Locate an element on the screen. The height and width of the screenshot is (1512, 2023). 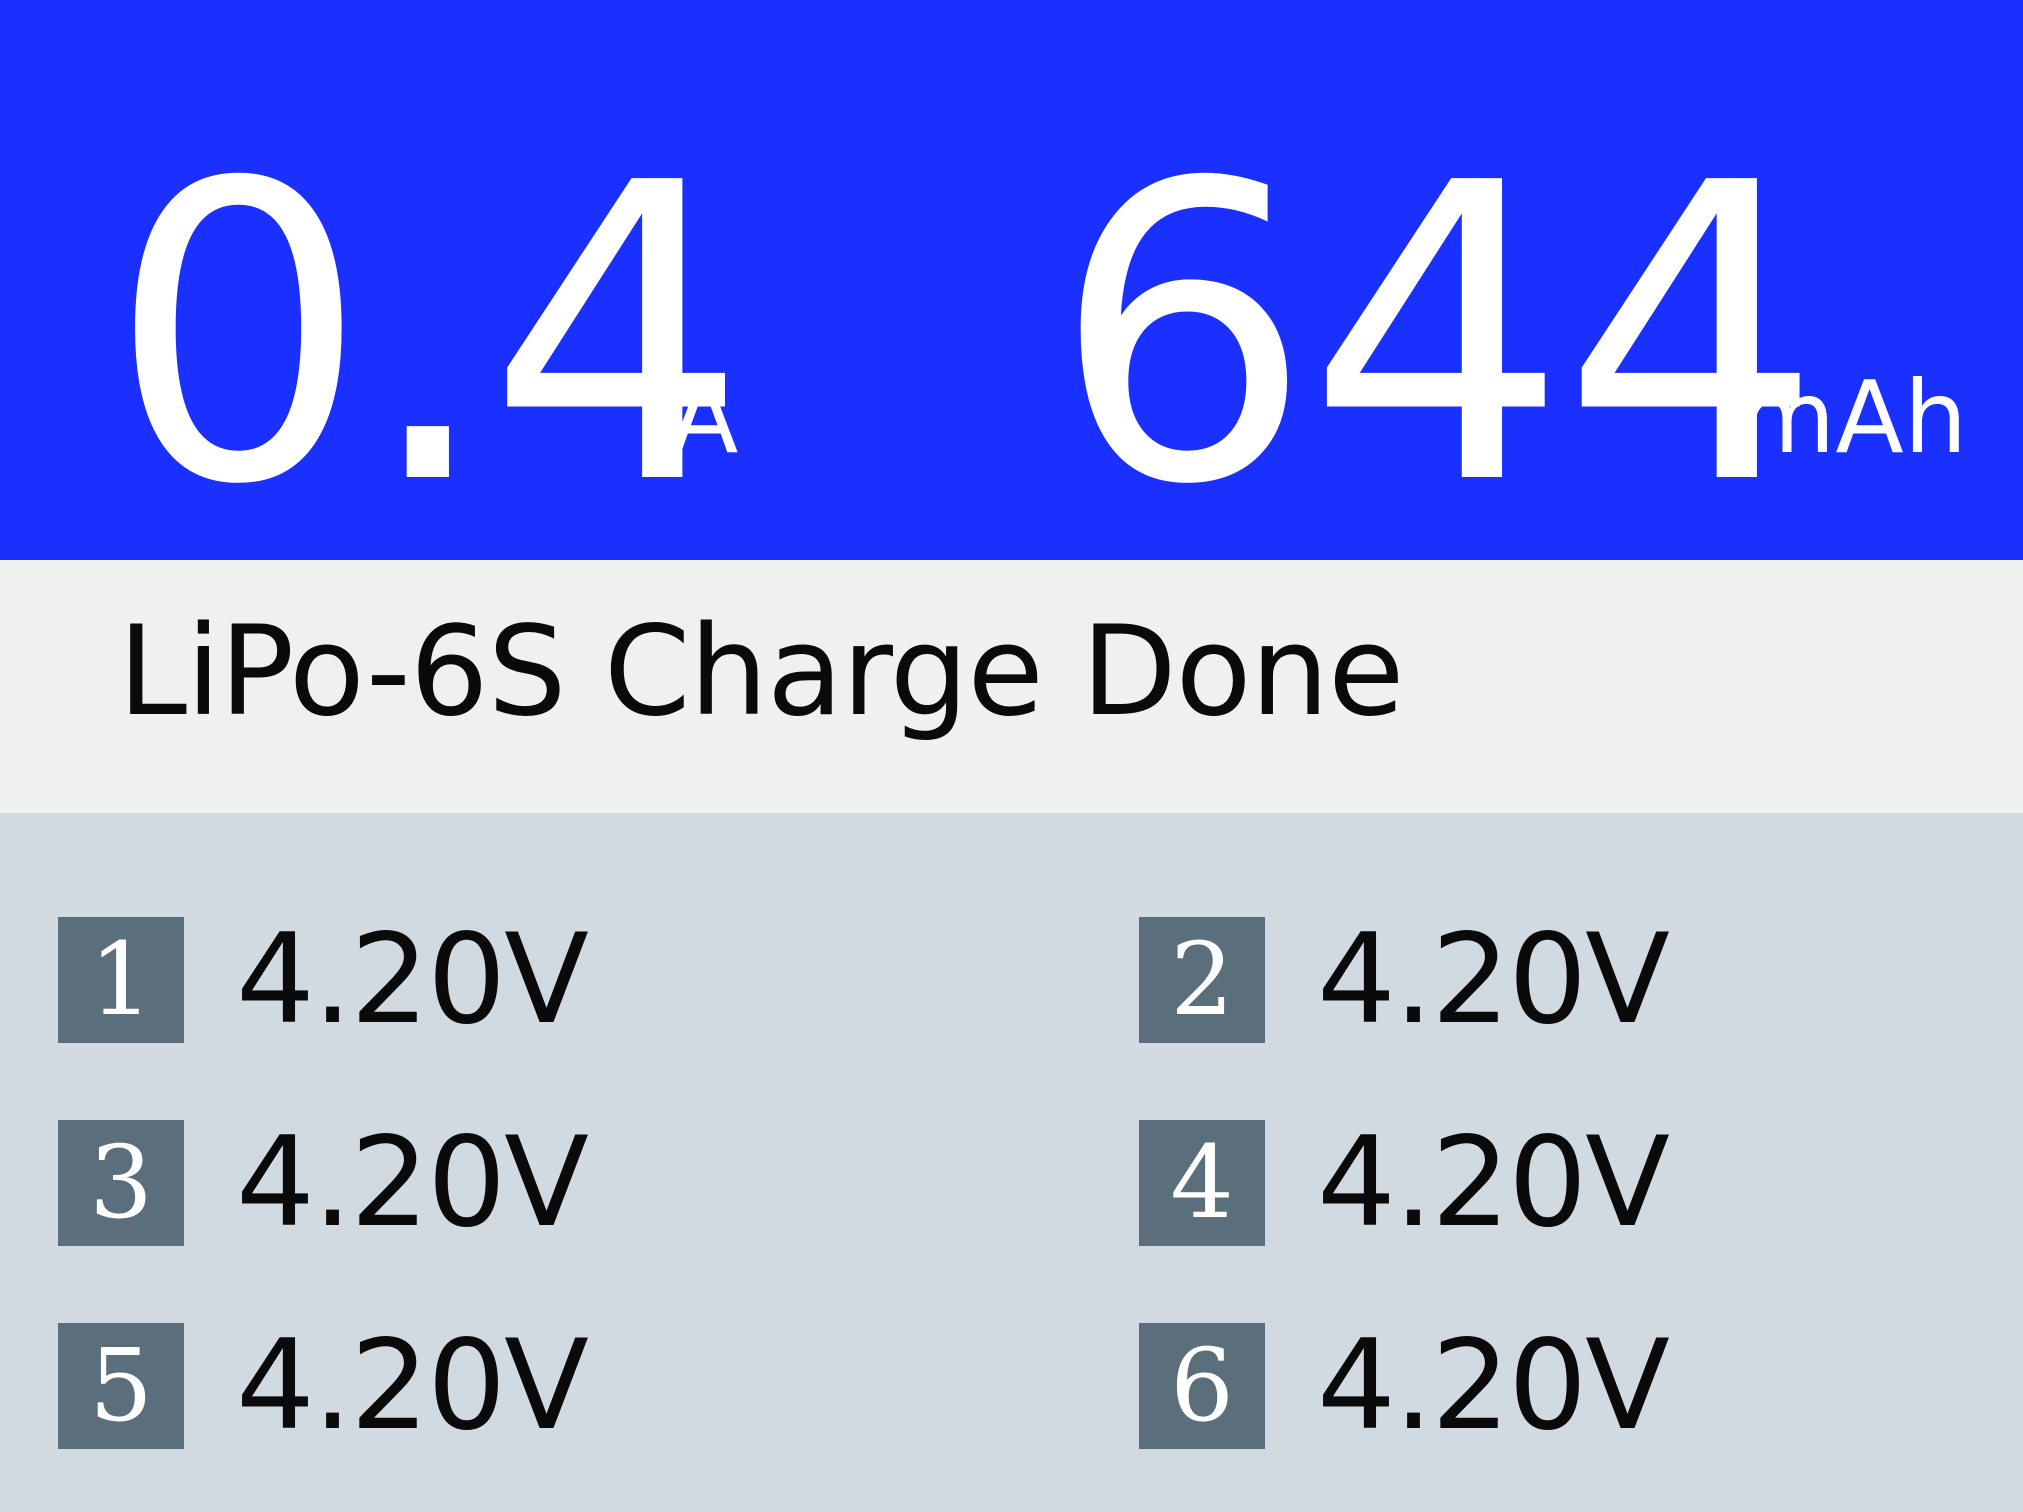
cell-6: 6 4.20V is located at coordinates (1539, 1386).